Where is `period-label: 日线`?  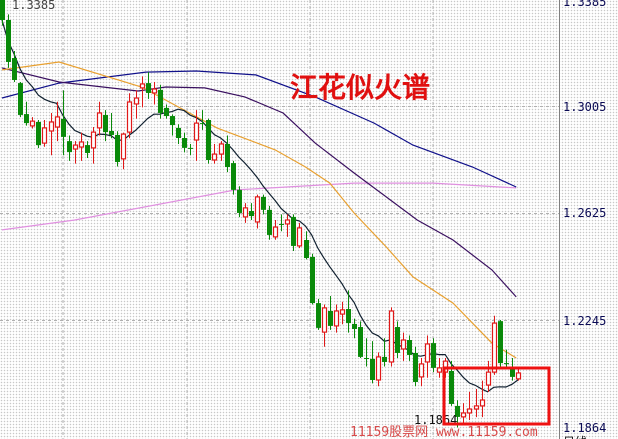 period-label: 日线 is located at coordinates (575, 437).